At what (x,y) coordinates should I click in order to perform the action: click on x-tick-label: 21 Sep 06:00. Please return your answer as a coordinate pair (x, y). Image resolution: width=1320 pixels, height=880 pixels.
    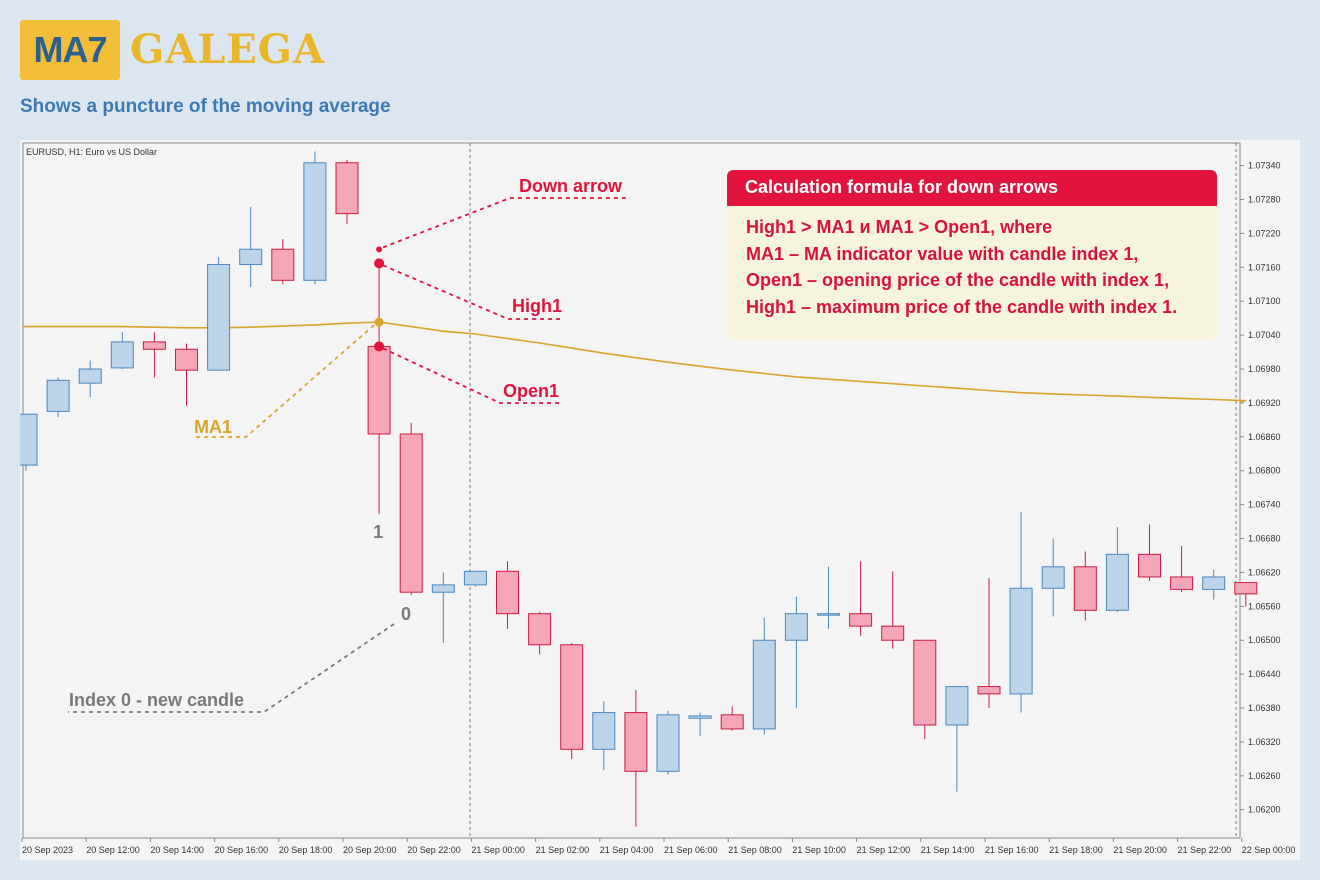
    Looking at the image, I should click on (691, 850).